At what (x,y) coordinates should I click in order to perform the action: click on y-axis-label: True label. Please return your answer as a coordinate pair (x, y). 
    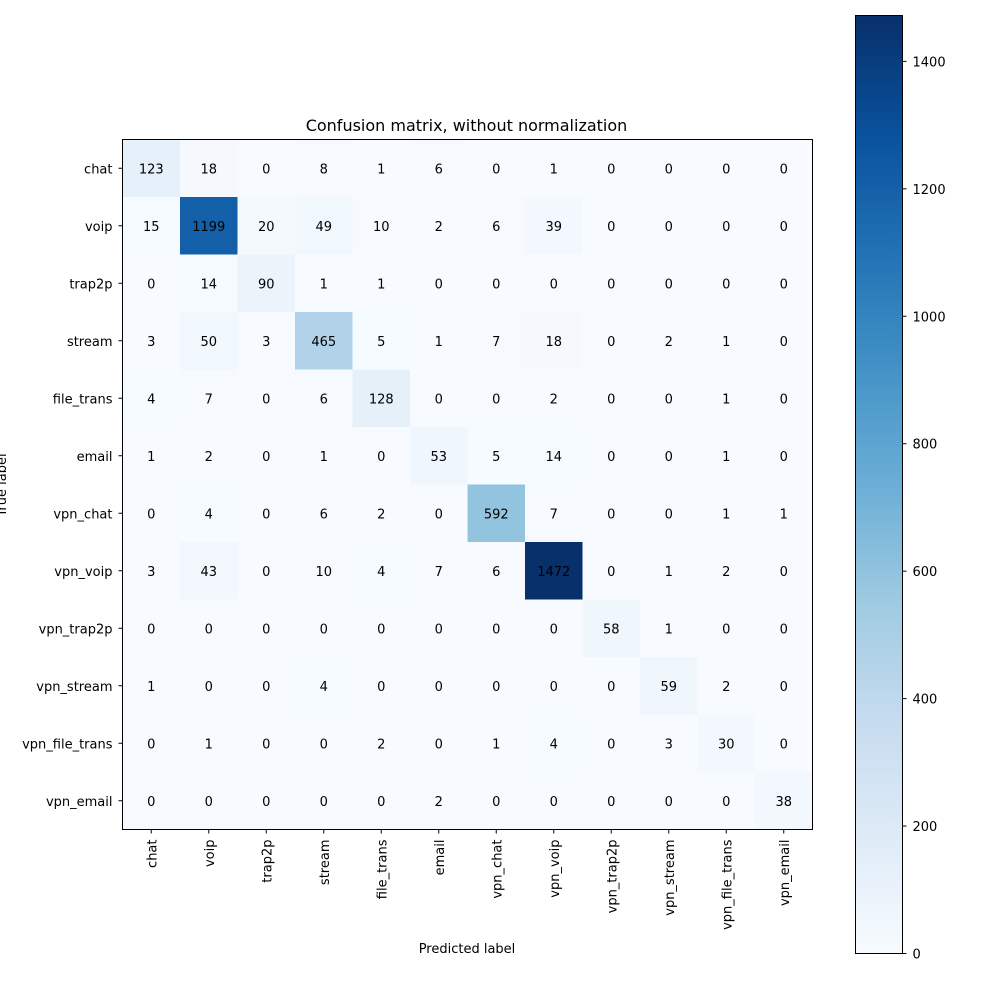
    Looking at the image, I should click on (5, 485).